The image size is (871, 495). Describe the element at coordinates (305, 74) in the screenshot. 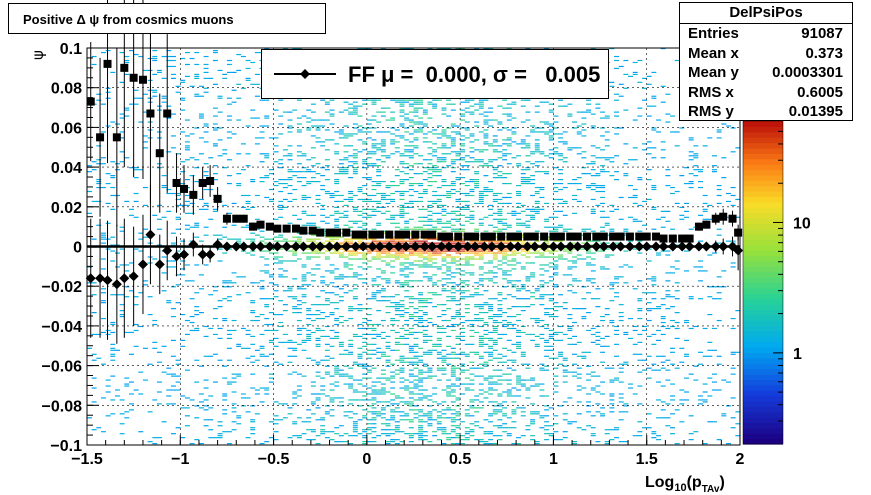

I see `legend-marker` at that location.